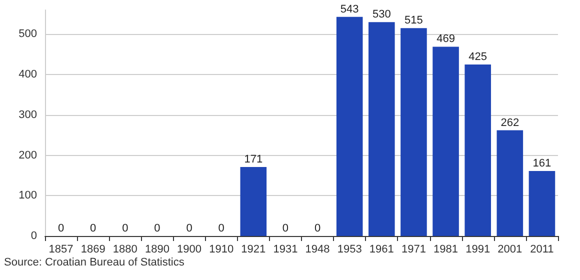 The width and height of the screenshot is (580, 280). Describe the element at coordinates (27, 34) in the screenshot. I see `y-tick-label: 500` at that location.